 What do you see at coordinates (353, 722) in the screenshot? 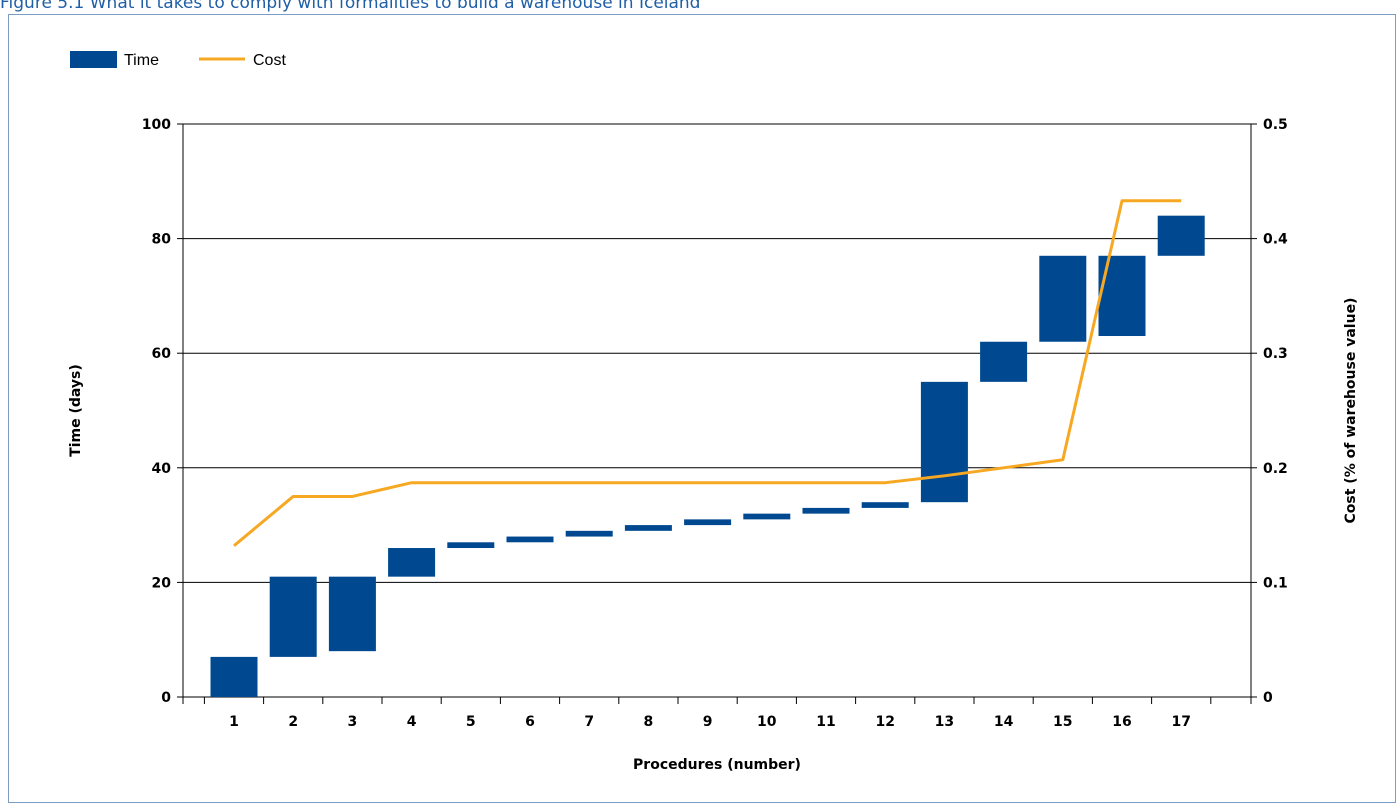
I see `x-tick-label: 3` at bounding box center [353, 722].